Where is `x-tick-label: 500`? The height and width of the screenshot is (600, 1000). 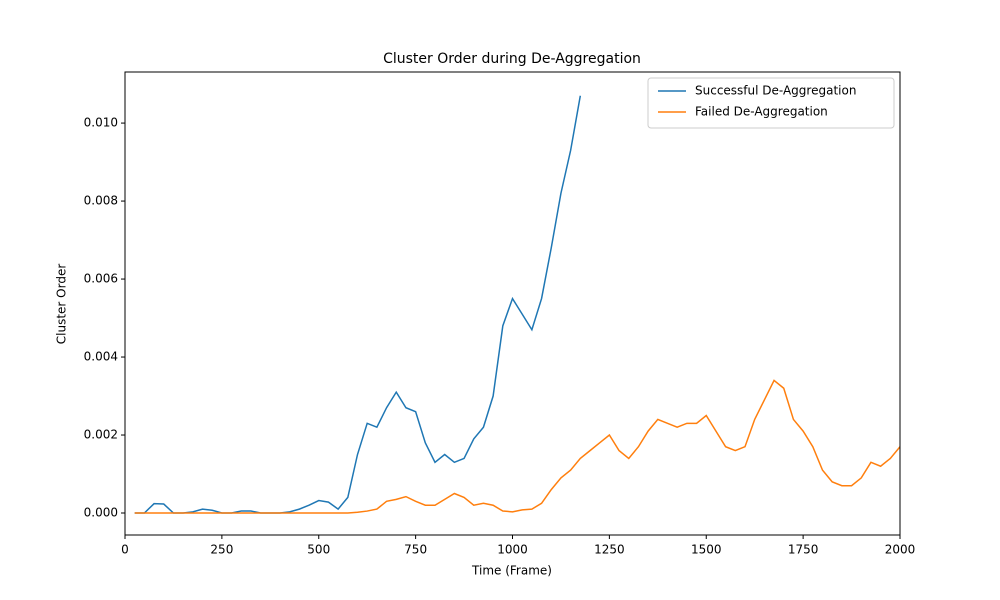
x-tick-label: 500 is located at coordinates (318, 550).